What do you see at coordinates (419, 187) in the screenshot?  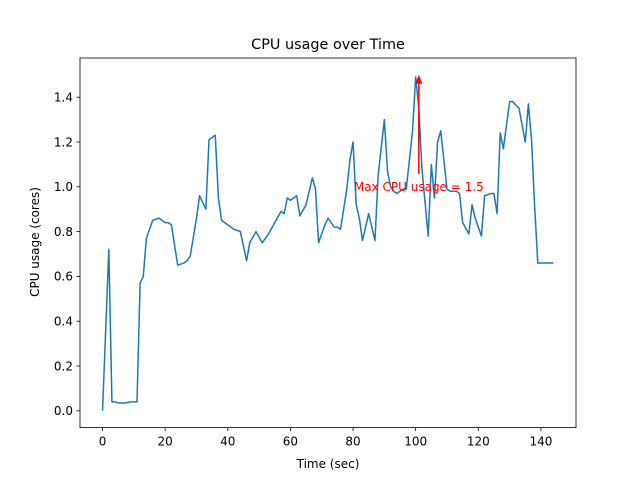 I see `annotation-text: Max CPU usage = 1.5` at bounding box center [419, 187].